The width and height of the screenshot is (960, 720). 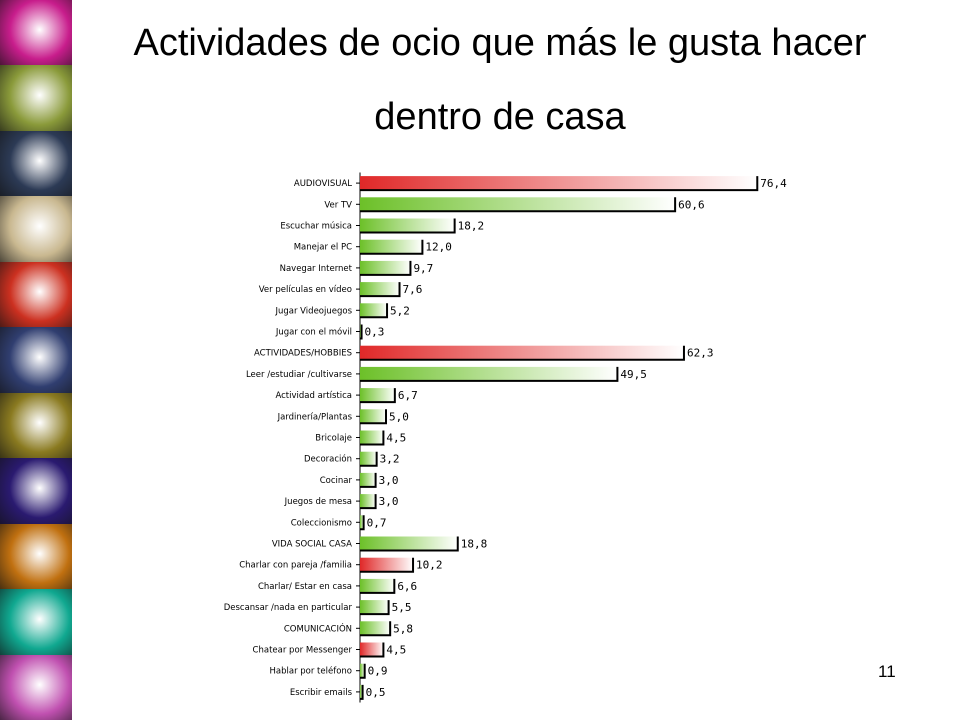 What do you see at coordinates (336, 481) in the screenshot?
I see `category-label: Cocinar` at bounding box center [336, 481].